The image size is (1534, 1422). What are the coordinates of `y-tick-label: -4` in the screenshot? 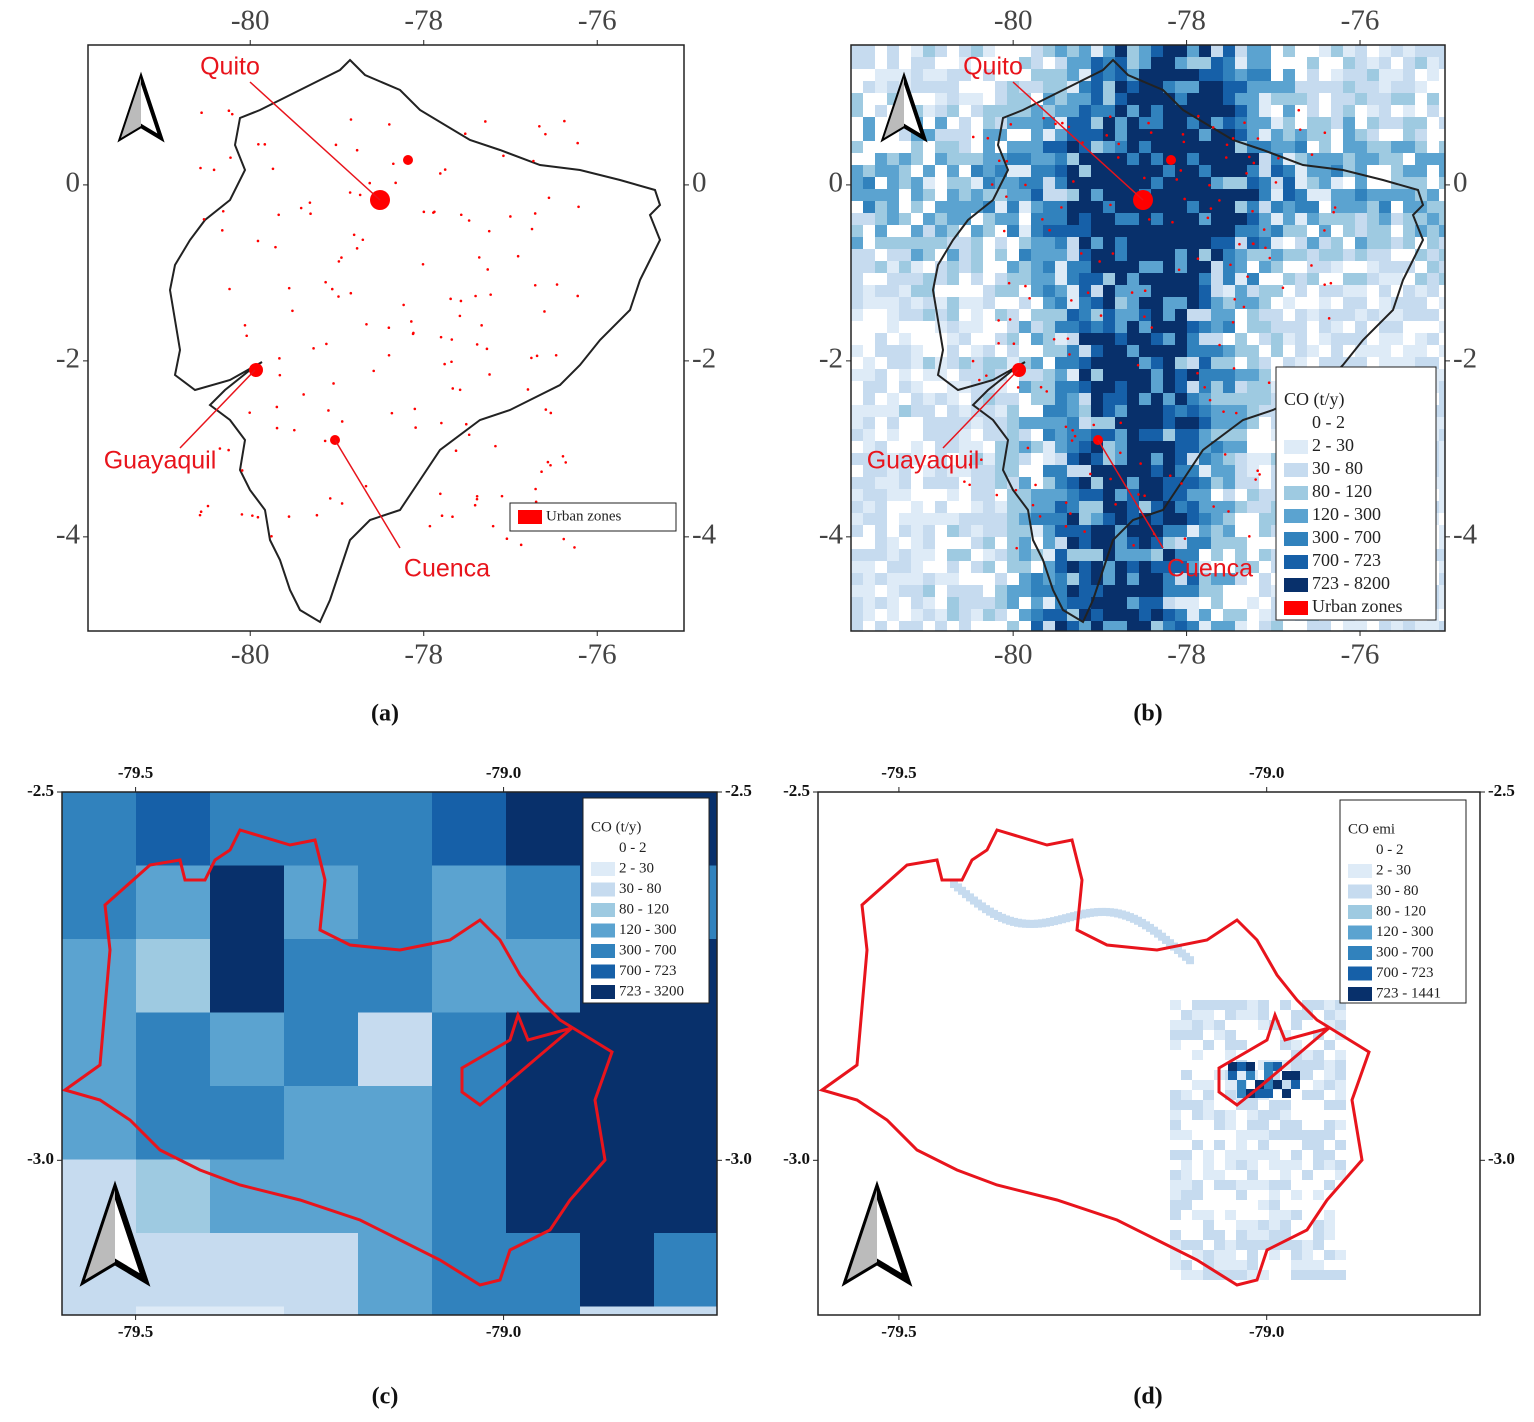 It's located at (68, 535).